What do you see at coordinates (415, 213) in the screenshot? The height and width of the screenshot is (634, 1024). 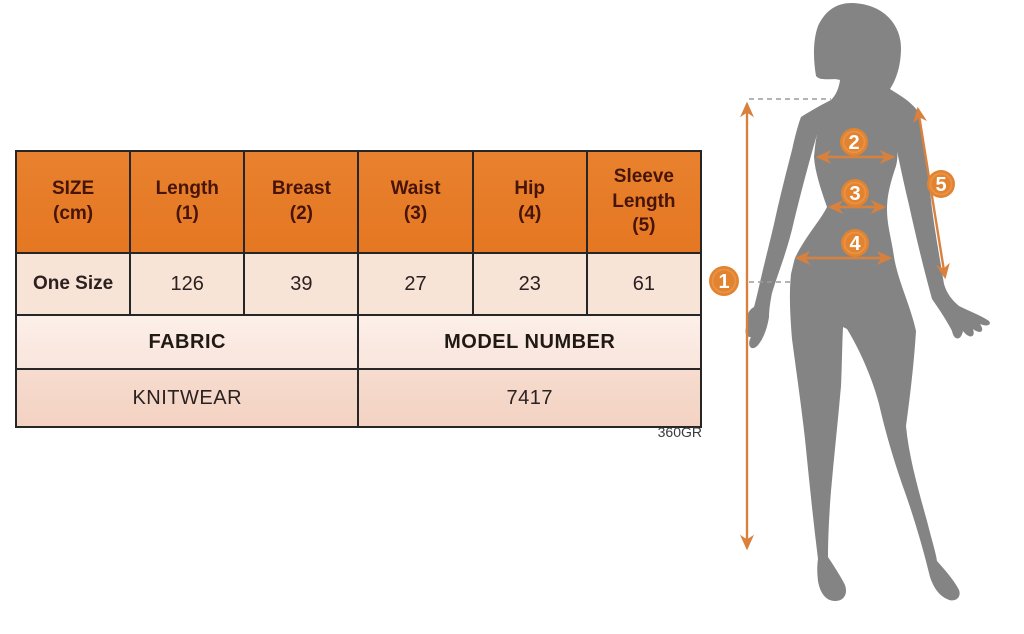 I see `header-index: (3)` at bounding box center [415, 213].